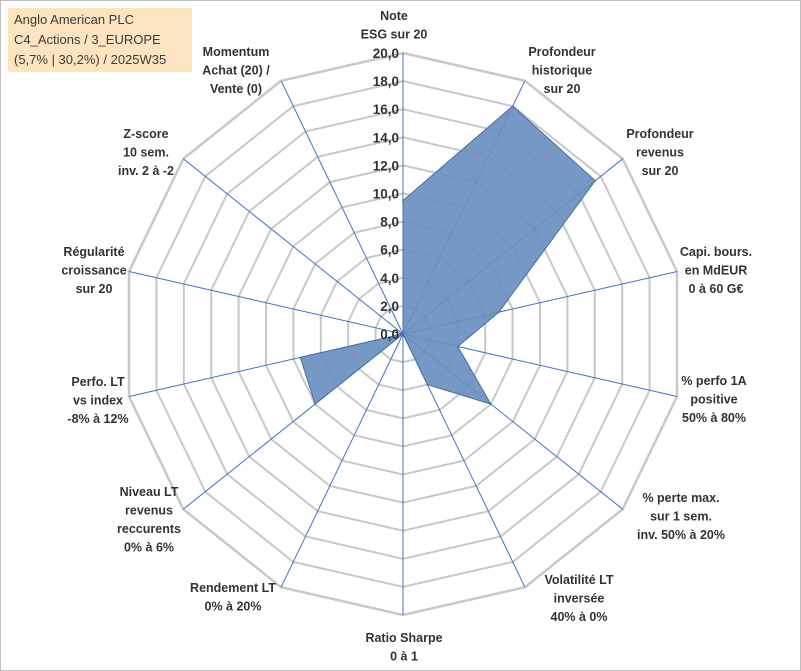 The height and width of the screenshot is (671, 801). Describe the element at coordinates (561, 70) in the screenshot. I see `axis-label: Profondeur historique sur 20` at that location.